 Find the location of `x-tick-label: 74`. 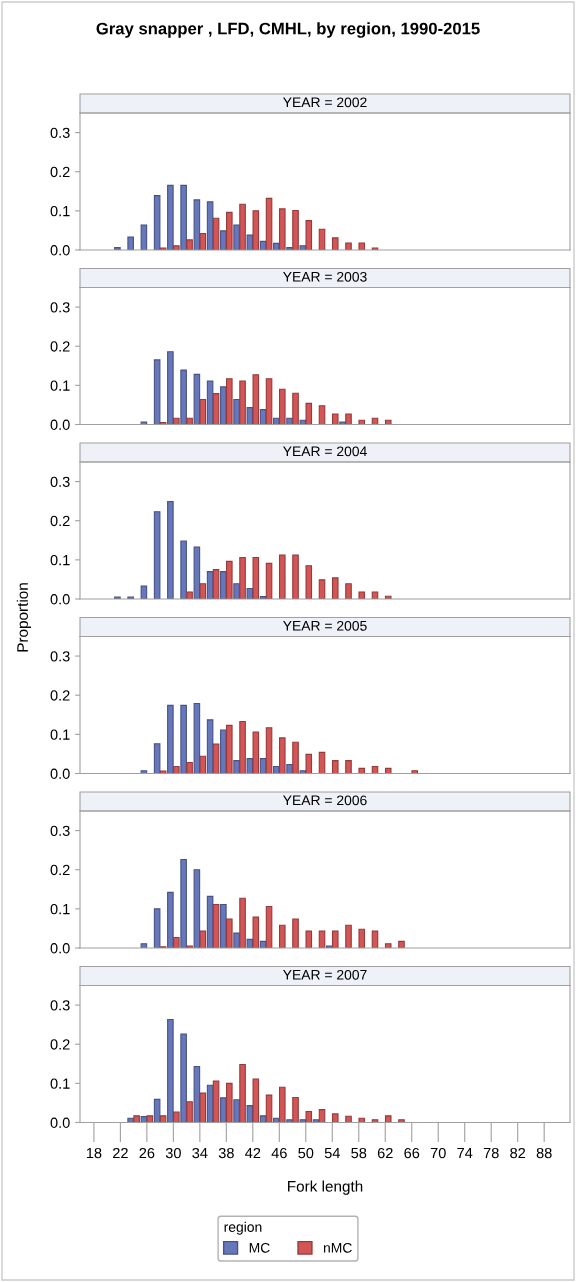

x-tick-label: 74 is located at coordinates (465, 1153).